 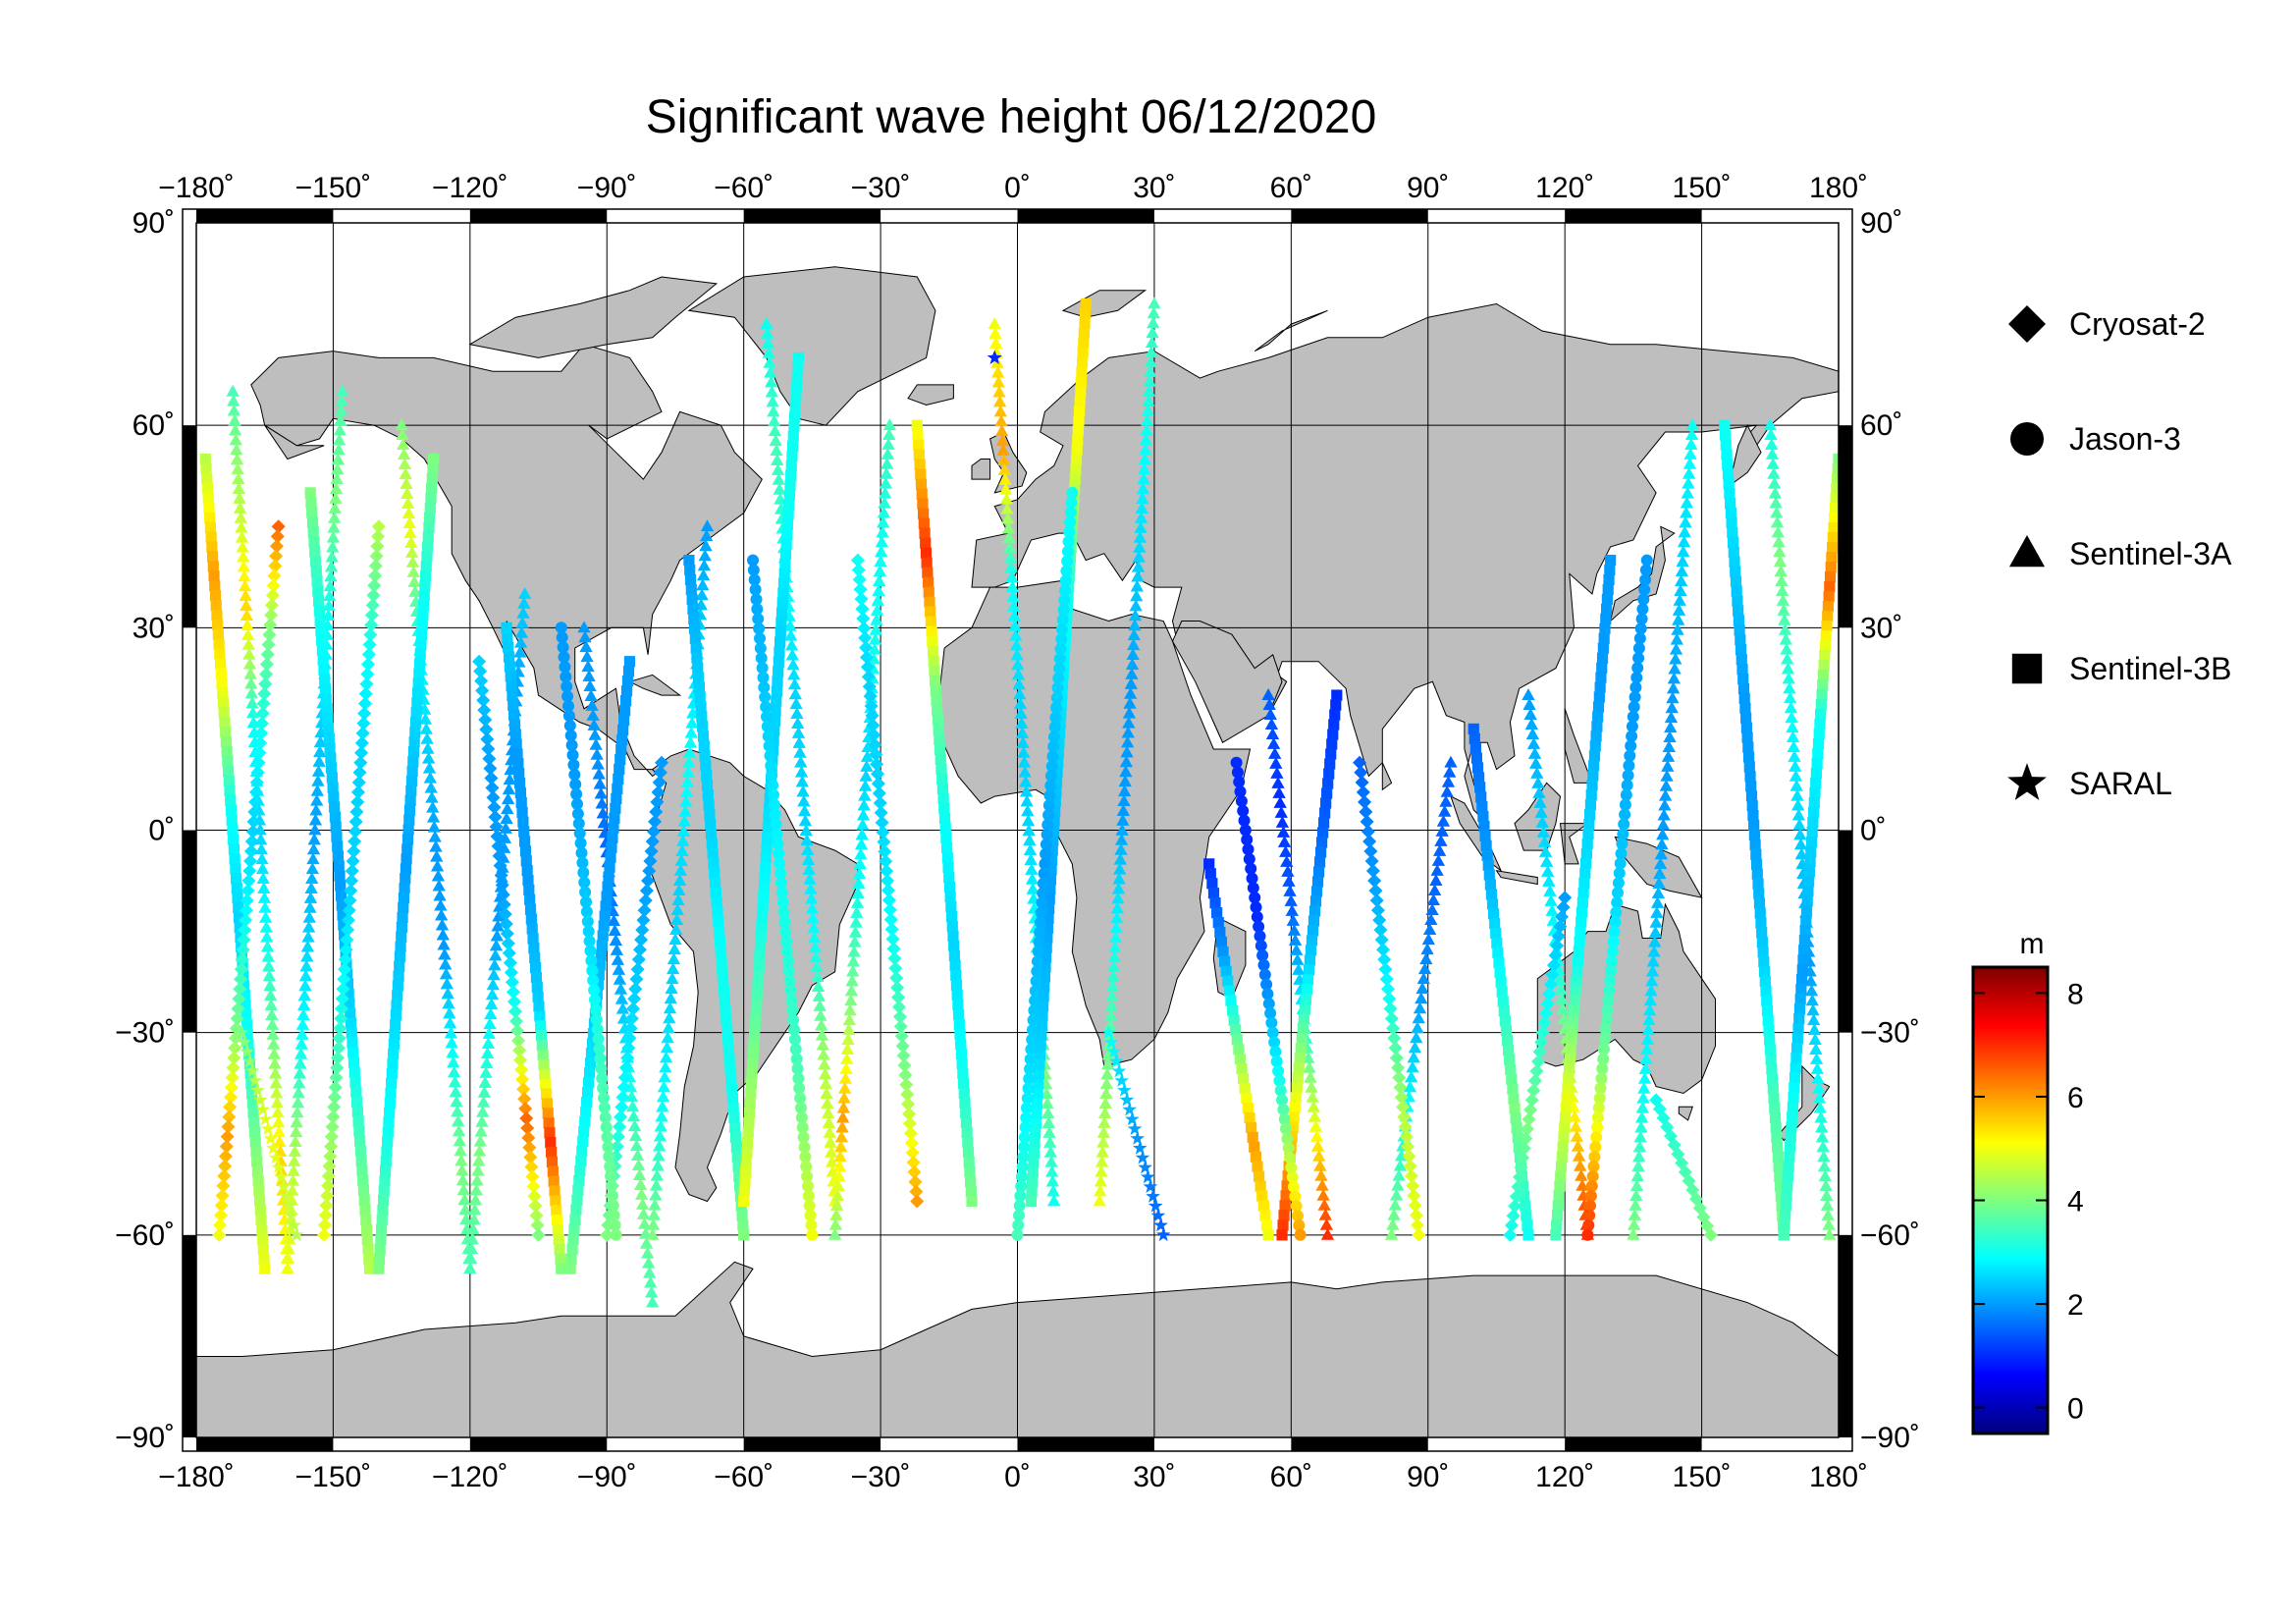 I want to click on lat-tick-label-left: 0˚, so click(x=161, y=831).